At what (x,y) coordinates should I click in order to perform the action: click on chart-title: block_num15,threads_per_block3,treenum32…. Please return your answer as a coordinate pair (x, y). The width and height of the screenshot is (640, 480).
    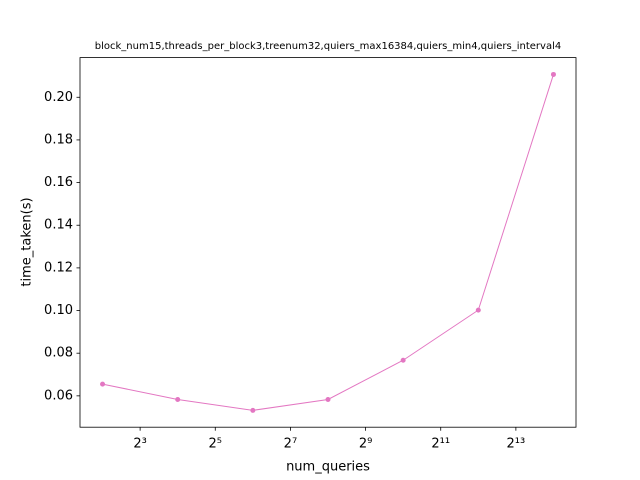
    Looking at the image, I should click on (328, 46).